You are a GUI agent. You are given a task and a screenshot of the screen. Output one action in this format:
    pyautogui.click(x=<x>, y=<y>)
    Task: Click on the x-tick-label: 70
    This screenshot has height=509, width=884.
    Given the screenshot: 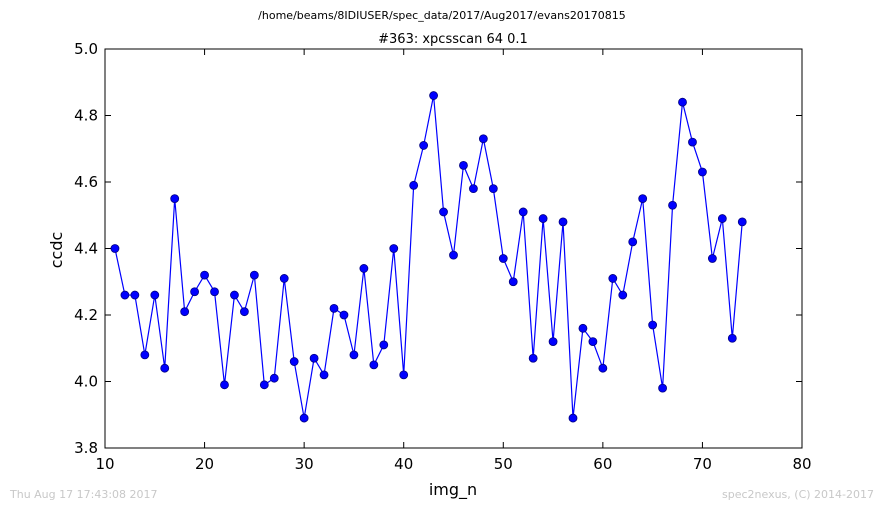 What is the action you would take?
    pyautogui.click(x=702, y=464)
    